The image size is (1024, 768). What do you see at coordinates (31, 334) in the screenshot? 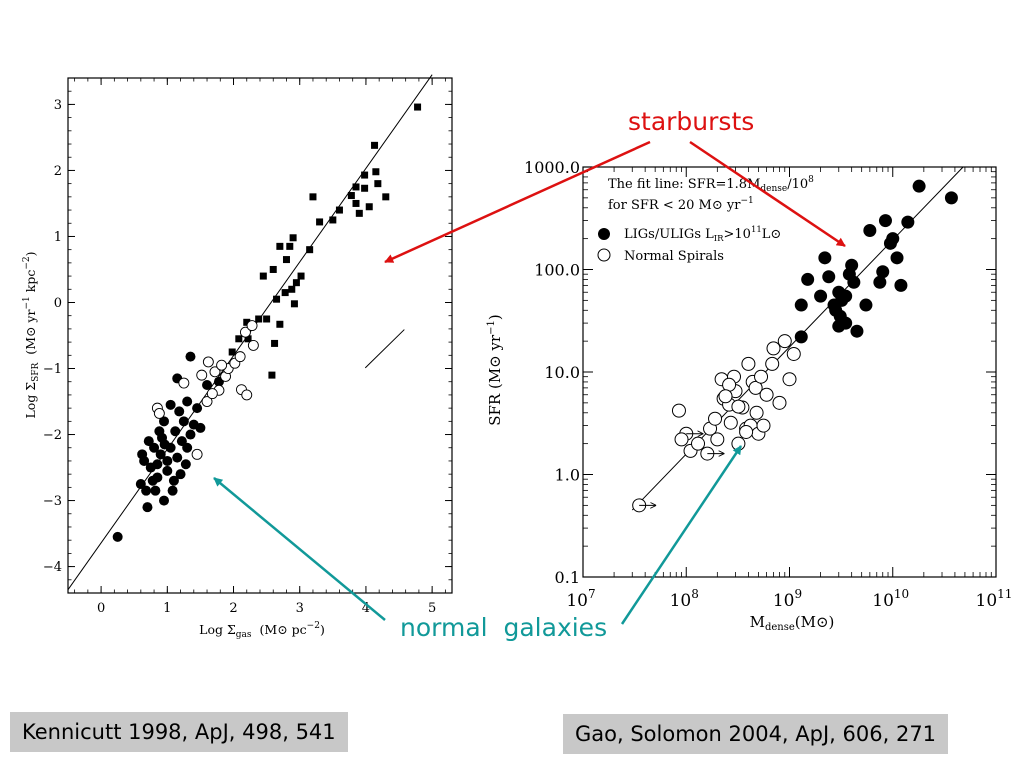
I see `left-ylabel: Log ΣSFR(M⊙ yr−1 kpc−2)` at bounding box center [31, 334].